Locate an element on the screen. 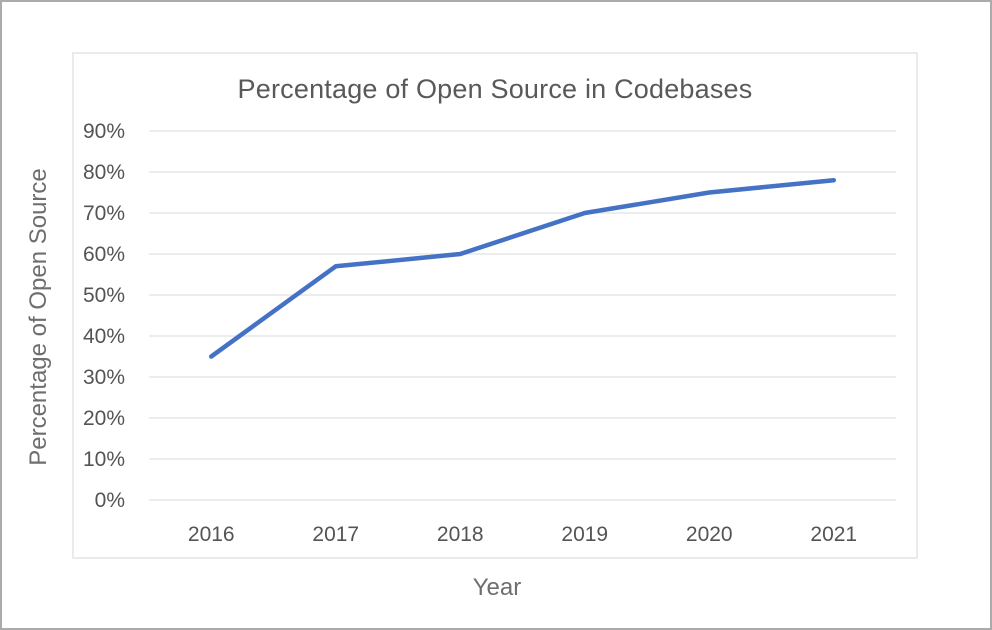  y-tick-label: 30% is located at coordinates (104, 377).